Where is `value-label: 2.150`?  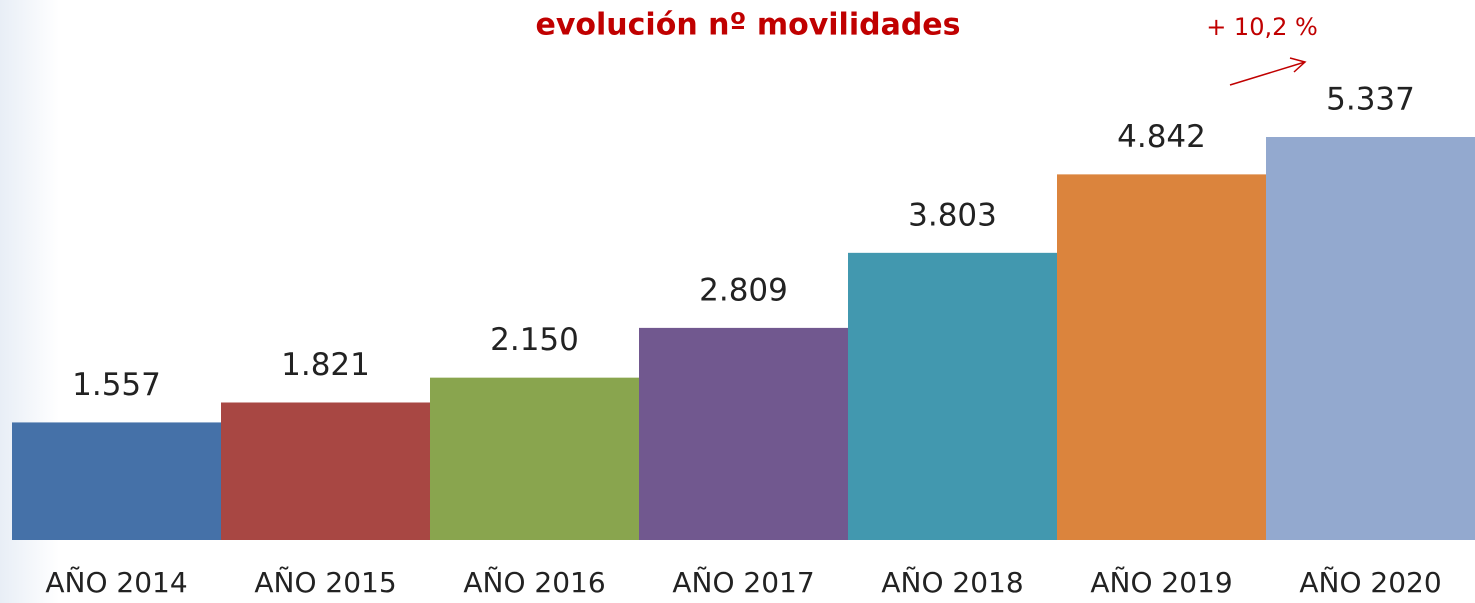
value-label: 2.150 is located at coordinates (534, 340).